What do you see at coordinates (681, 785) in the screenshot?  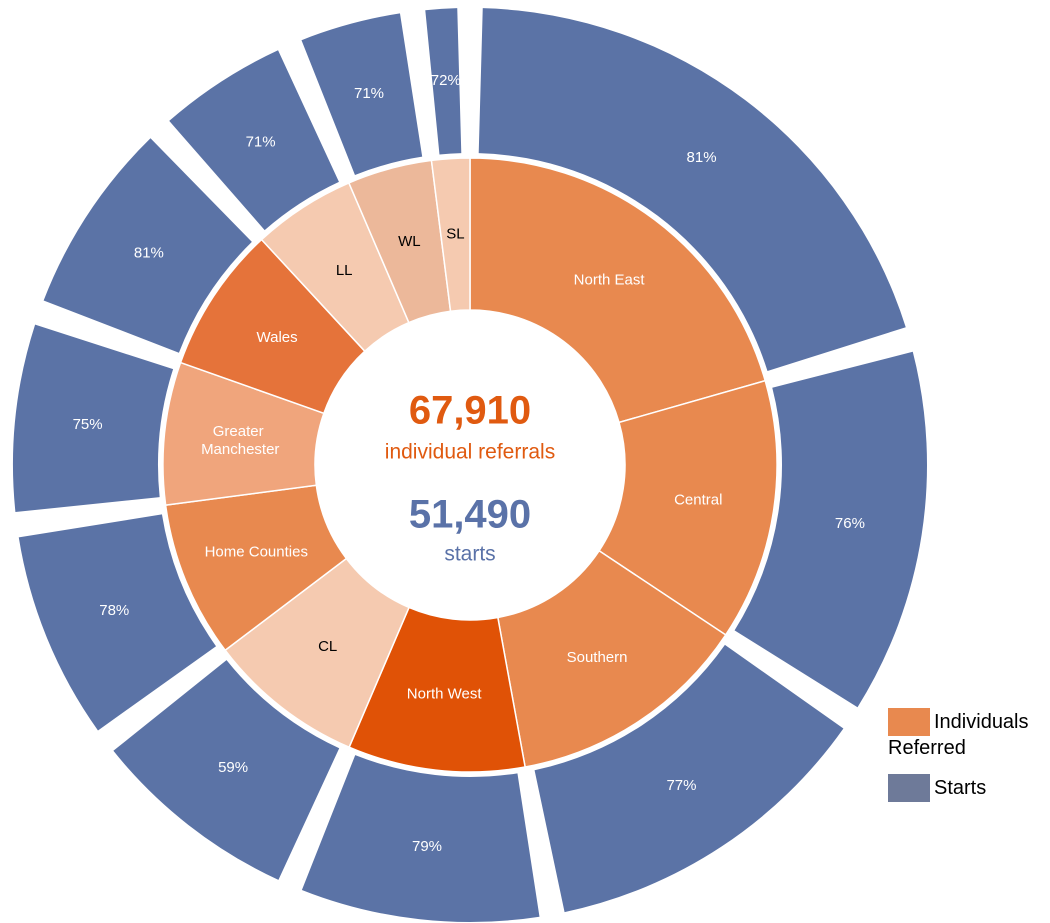 I see `outer-label: 77%` at bounding box center [681, 785].